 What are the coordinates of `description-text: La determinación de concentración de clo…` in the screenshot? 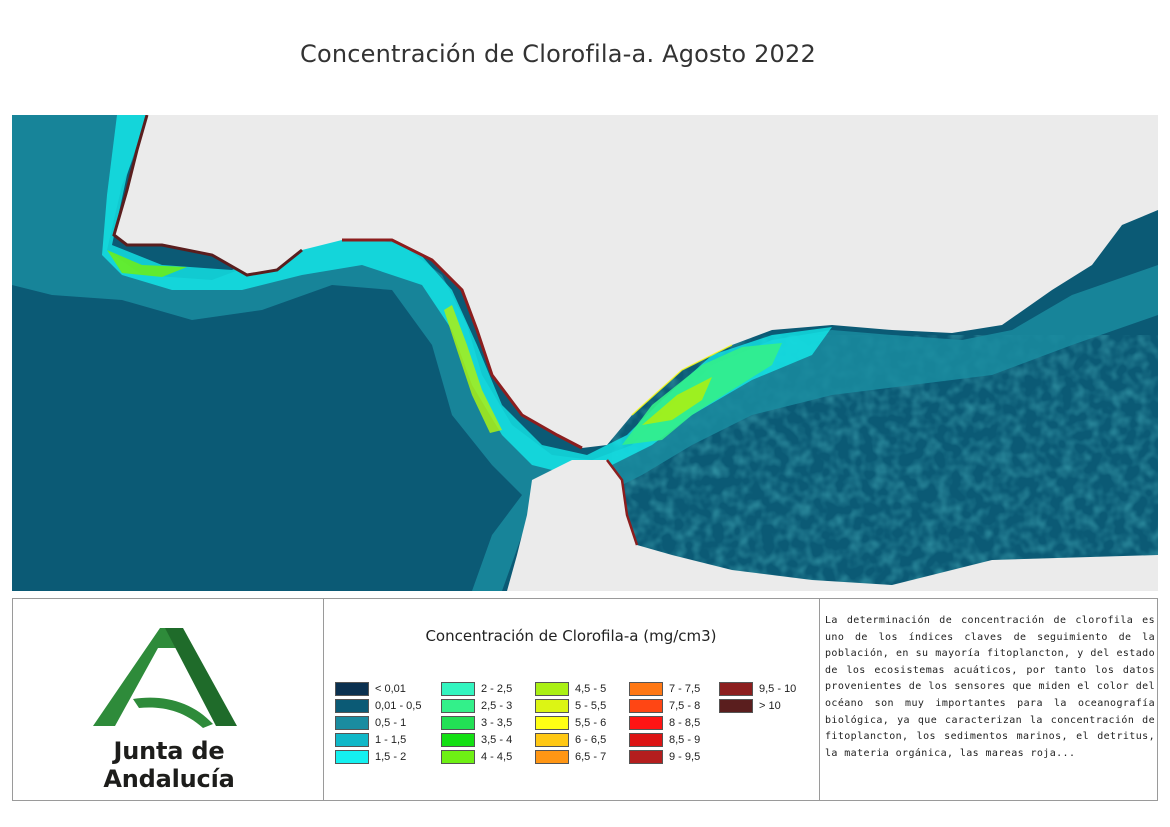 It's located at (990, 687).